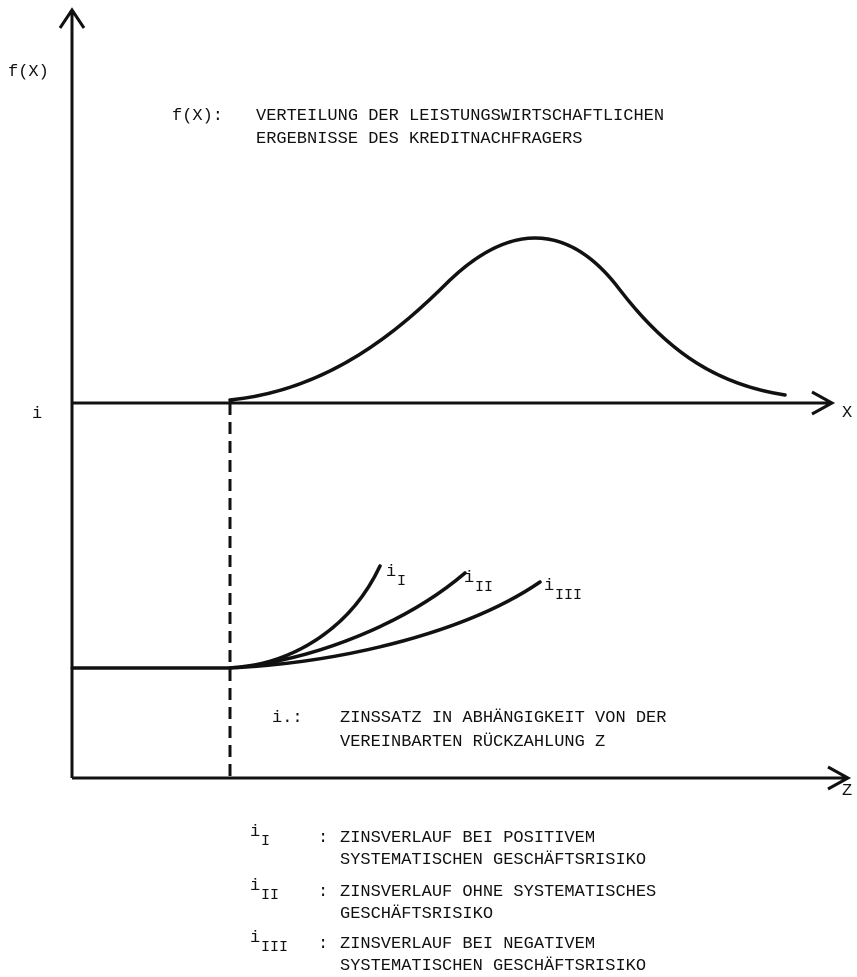 The width and height of the screenshot is (857, 977). Describe the element at coordinates (847, 413) in the screenshot. I see `x-axis-label: X` at that location.